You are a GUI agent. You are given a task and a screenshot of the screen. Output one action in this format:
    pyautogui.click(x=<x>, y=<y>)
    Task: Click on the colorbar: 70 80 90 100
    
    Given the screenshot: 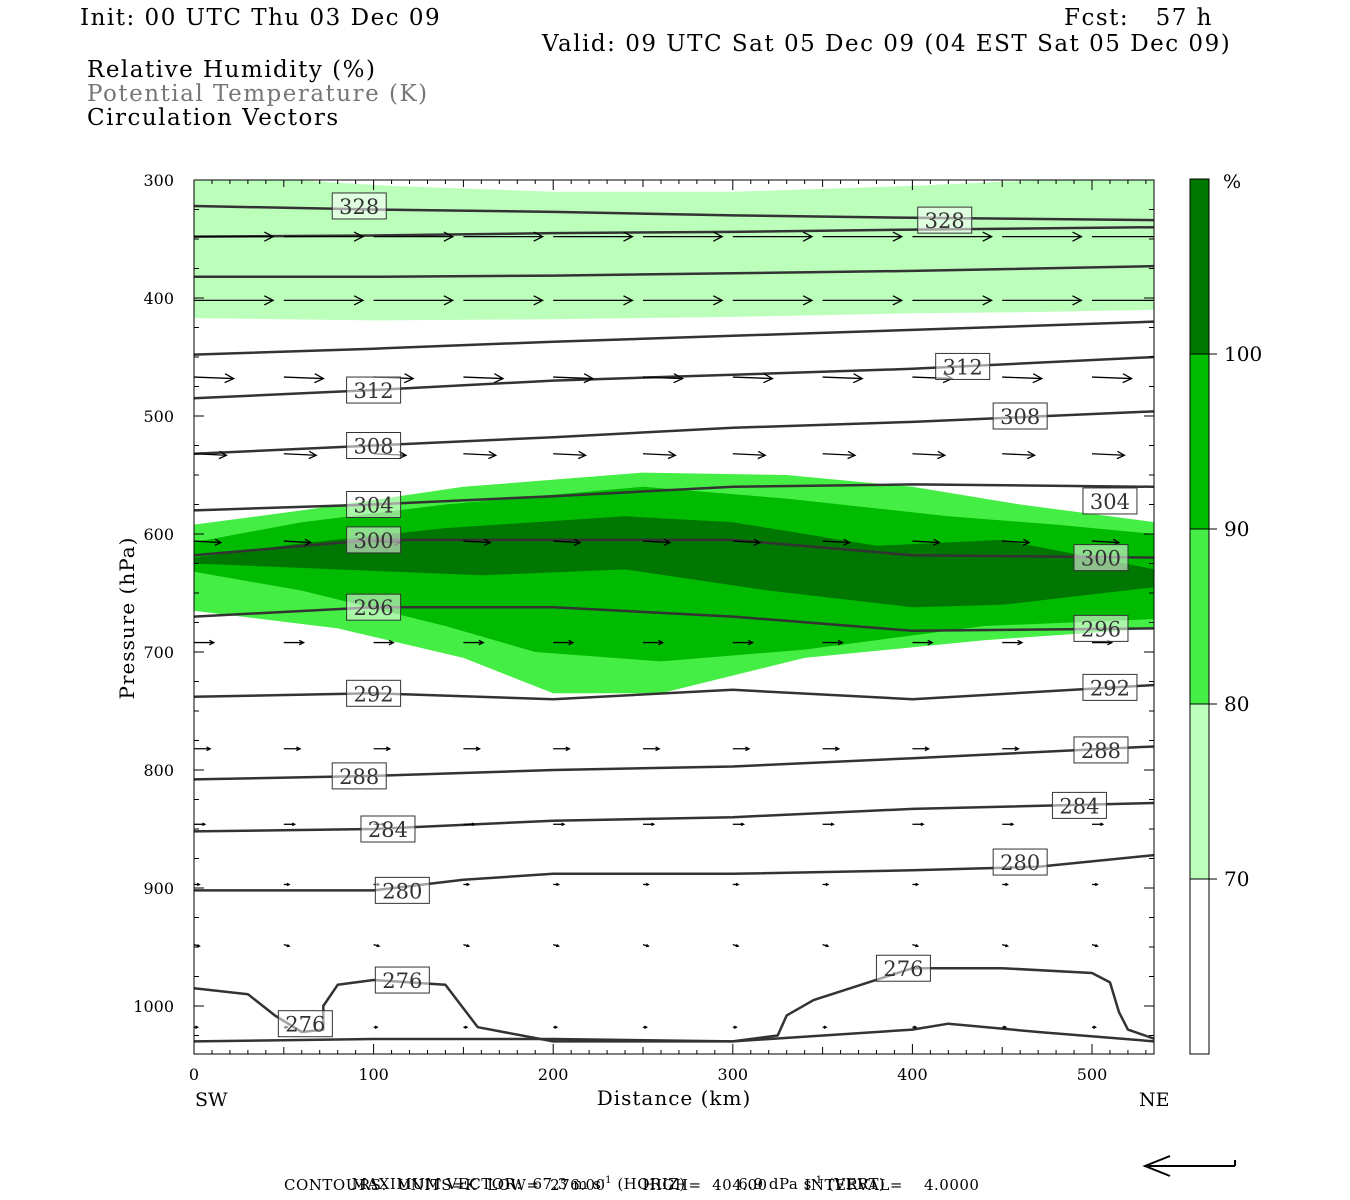 What is the action you would take?
    pyautogui.click(x=1225, y=616)
    